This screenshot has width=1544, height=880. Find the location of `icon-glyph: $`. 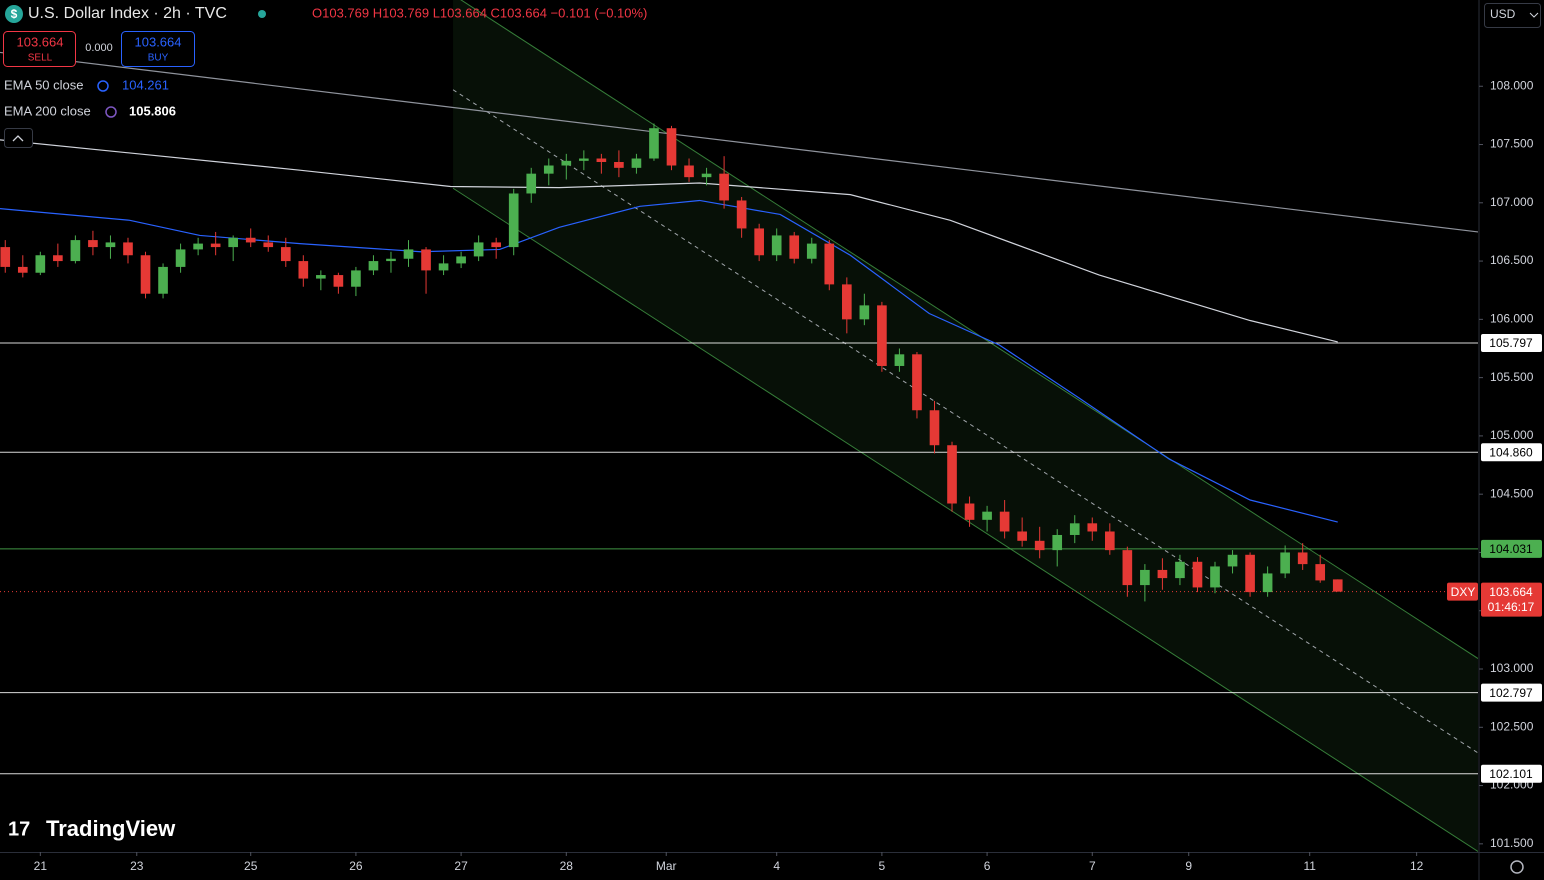

icon-glyph: $ is located at coordinates (14, 14).